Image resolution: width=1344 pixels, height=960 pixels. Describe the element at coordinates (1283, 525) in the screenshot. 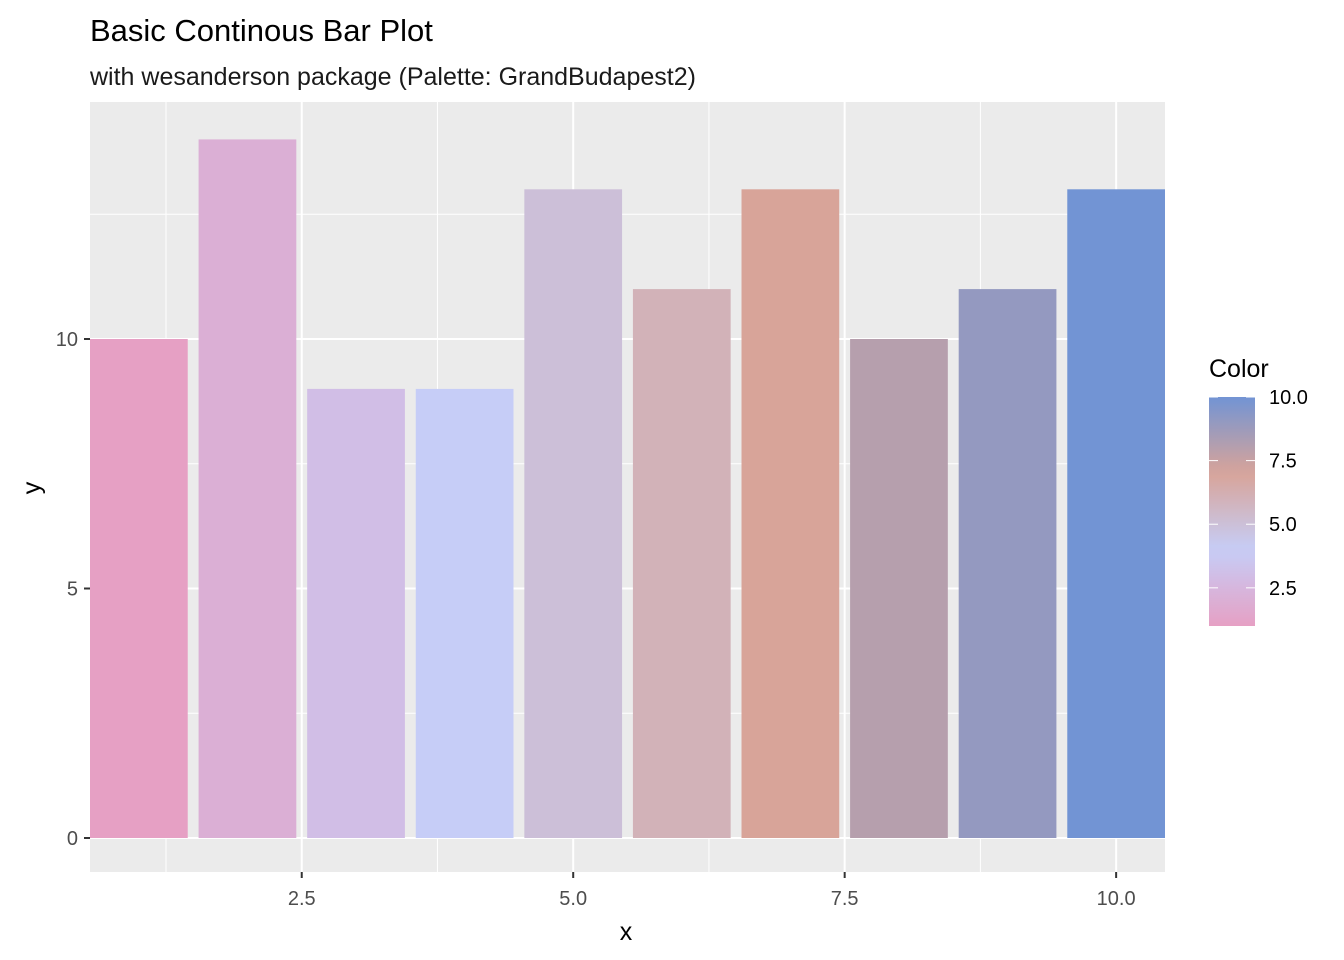

I see `legend-tick-label: 5.0` at that location.